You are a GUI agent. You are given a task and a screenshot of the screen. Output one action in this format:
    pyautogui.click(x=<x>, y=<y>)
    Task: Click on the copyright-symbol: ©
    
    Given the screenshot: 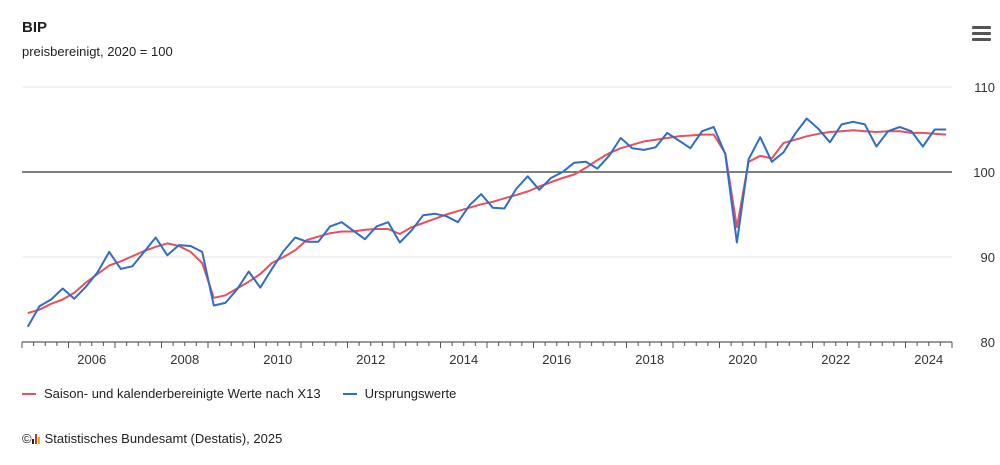 What is the action you would take?
    pyautogui.click(x=27, y=438)
    